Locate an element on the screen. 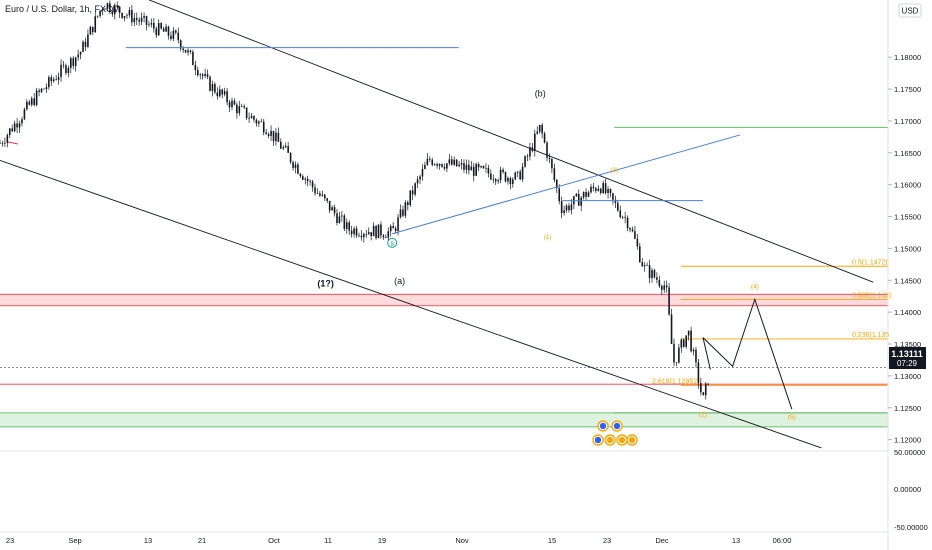 This screenshot has width=932, height=550. time-tick-label: 15 is located at coordinates (552, 540).